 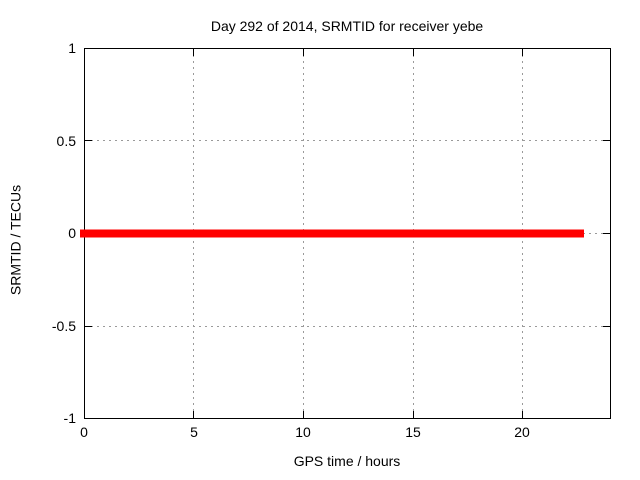 What do you see at coordinates (413, 432) in the screenshot?
I see `x-tick-label-15: 15` at bounding box center [413, 432].